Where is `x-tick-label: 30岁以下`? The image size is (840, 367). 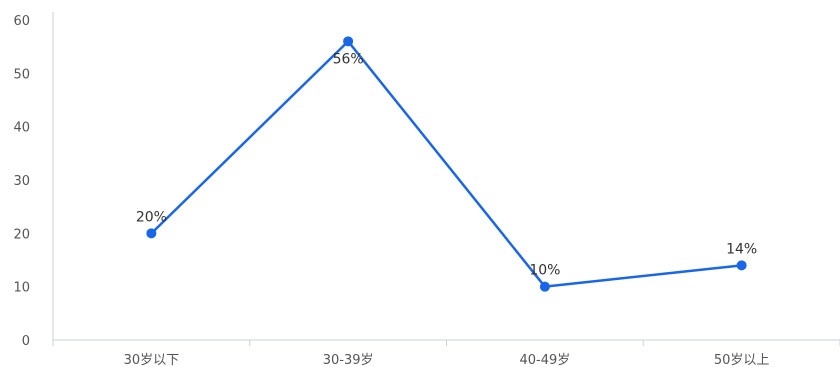
x-tick-label: 30岁以下 is located at coordinates (152, 360).